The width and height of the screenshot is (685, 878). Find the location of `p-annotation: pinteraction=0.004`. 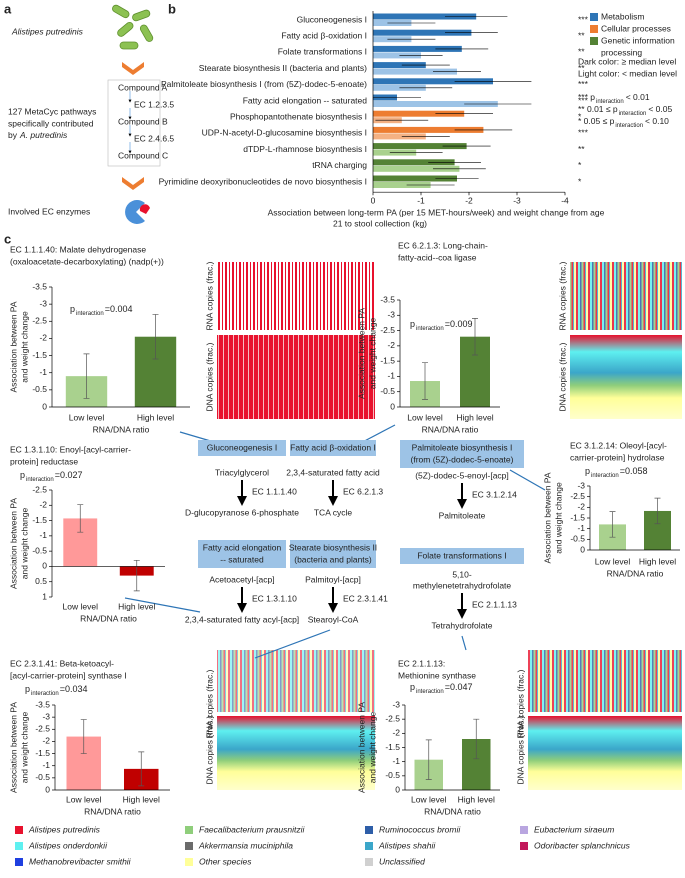

p-annotation: pinteraction=0.004 is located at coordinates (101, 310).